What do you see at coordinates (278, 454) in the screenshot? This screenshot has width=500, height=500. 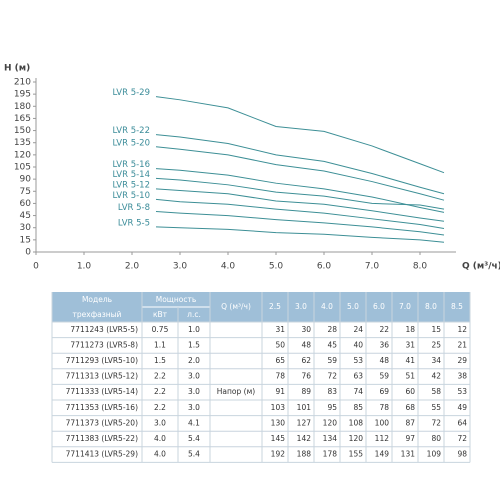 I see `head-cell: 192` at bounding box center [278, 454].